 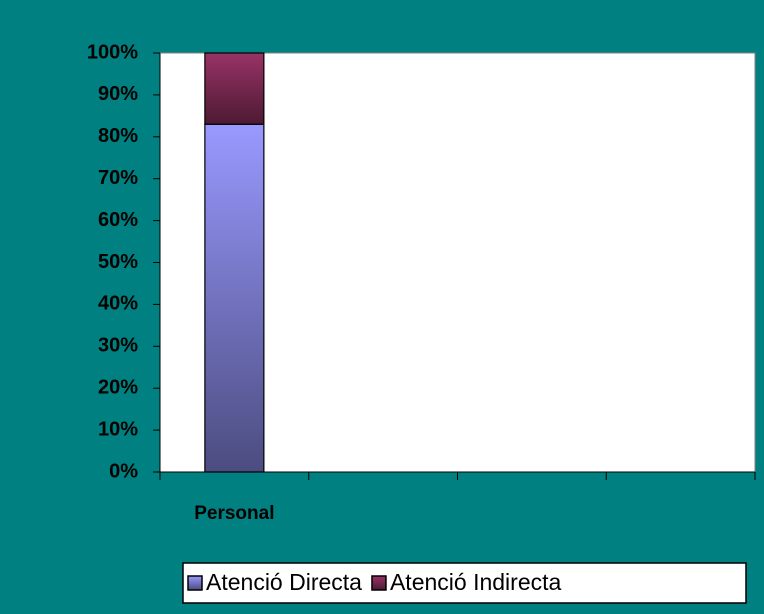 I want to click on y-tick-label: 50%, so click(x=118, y=262).